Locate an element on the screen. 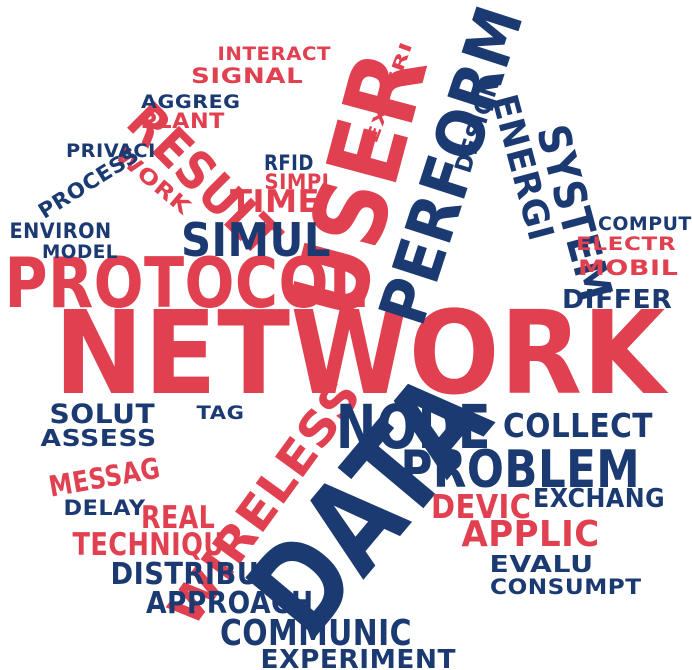  word-interact: INTERACT is located at coordinates (274, 53).